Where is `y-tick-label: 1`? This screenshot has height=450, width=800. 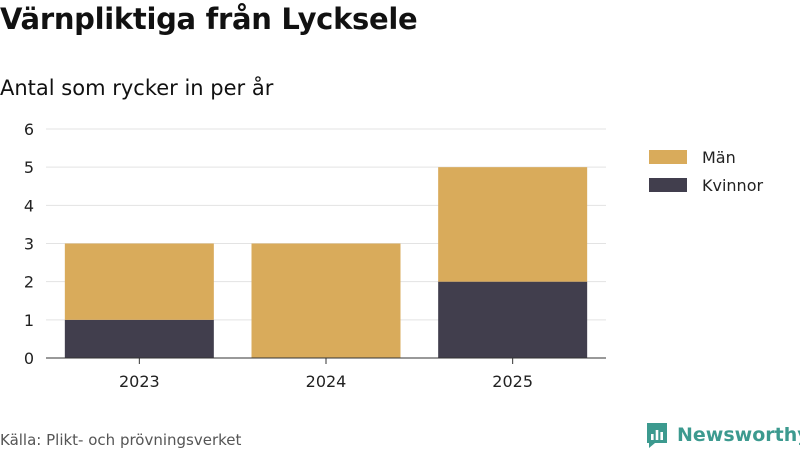
y-tick-label: 1 is located at coordinates (29, 320).